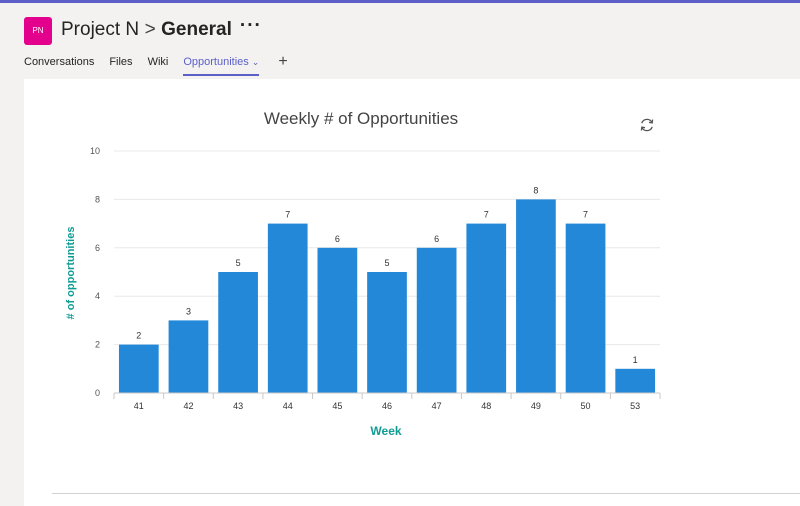 The width and height of the screenshot is (800, 506). I want to click on x-axis: 41 42 43 44 45 46 47 48 49 50 53, so click(387, 401).